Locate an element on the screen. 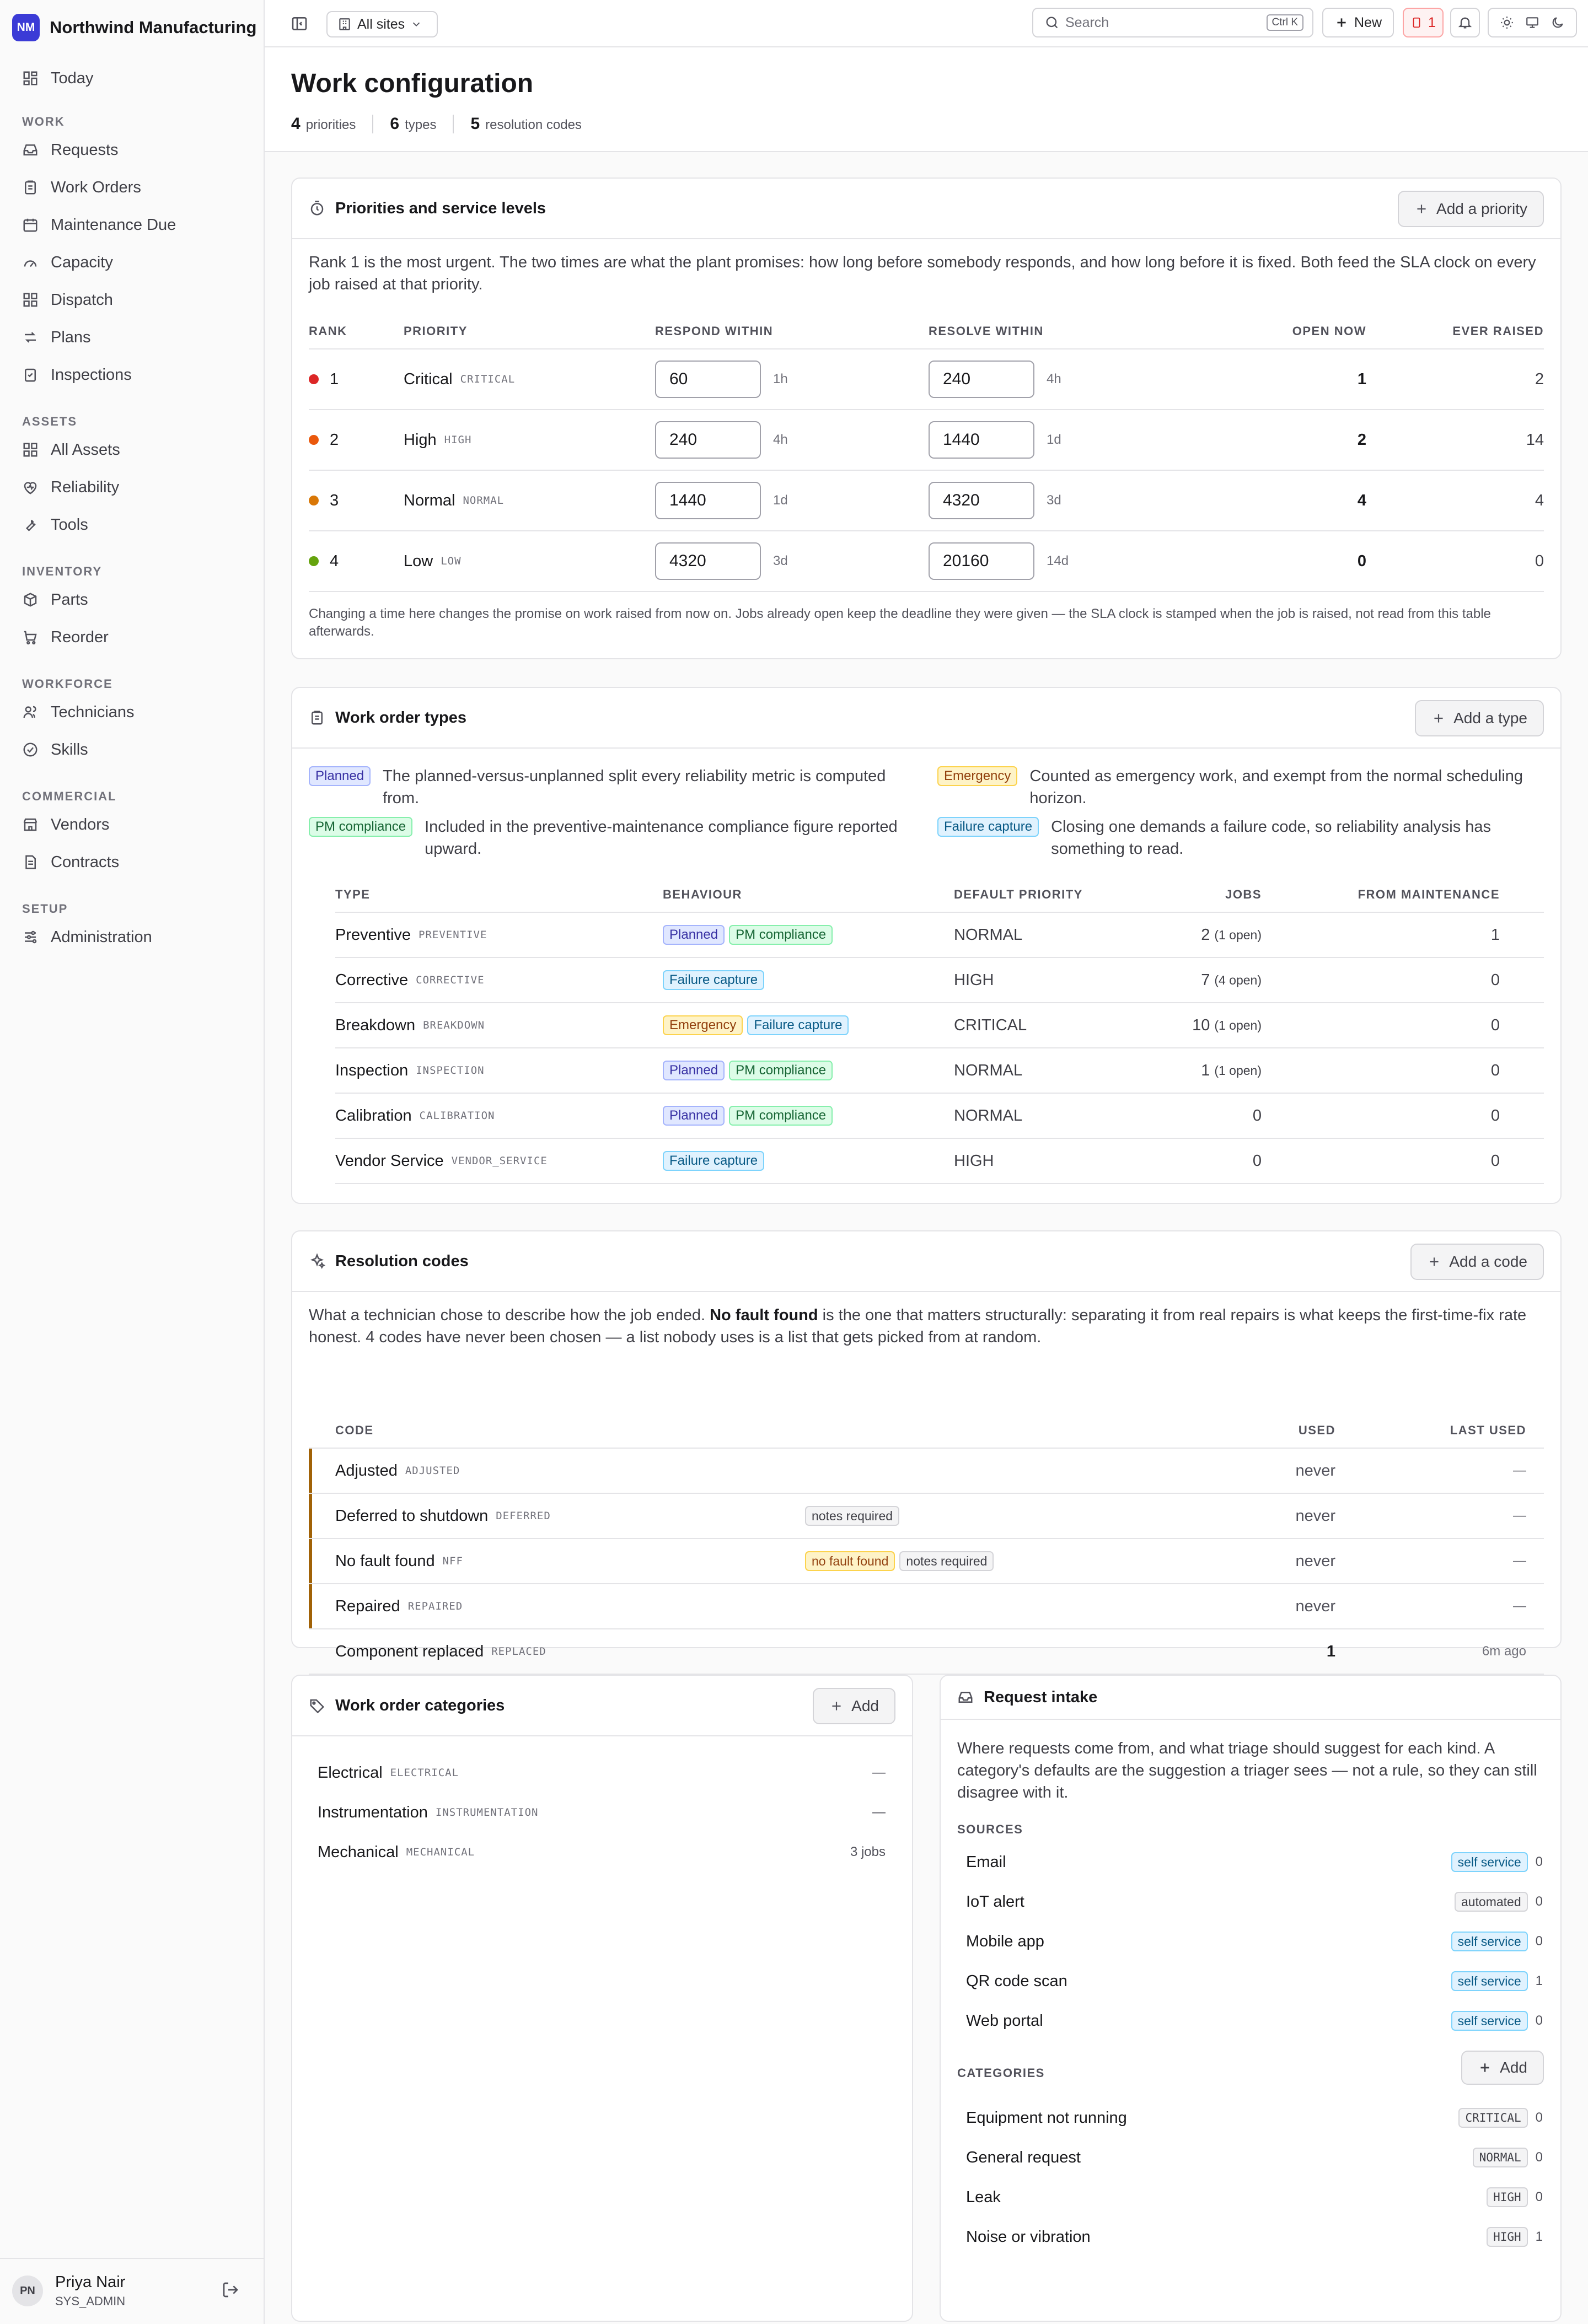  respond-within-input: 4320 is located at coordinates (708, 561).